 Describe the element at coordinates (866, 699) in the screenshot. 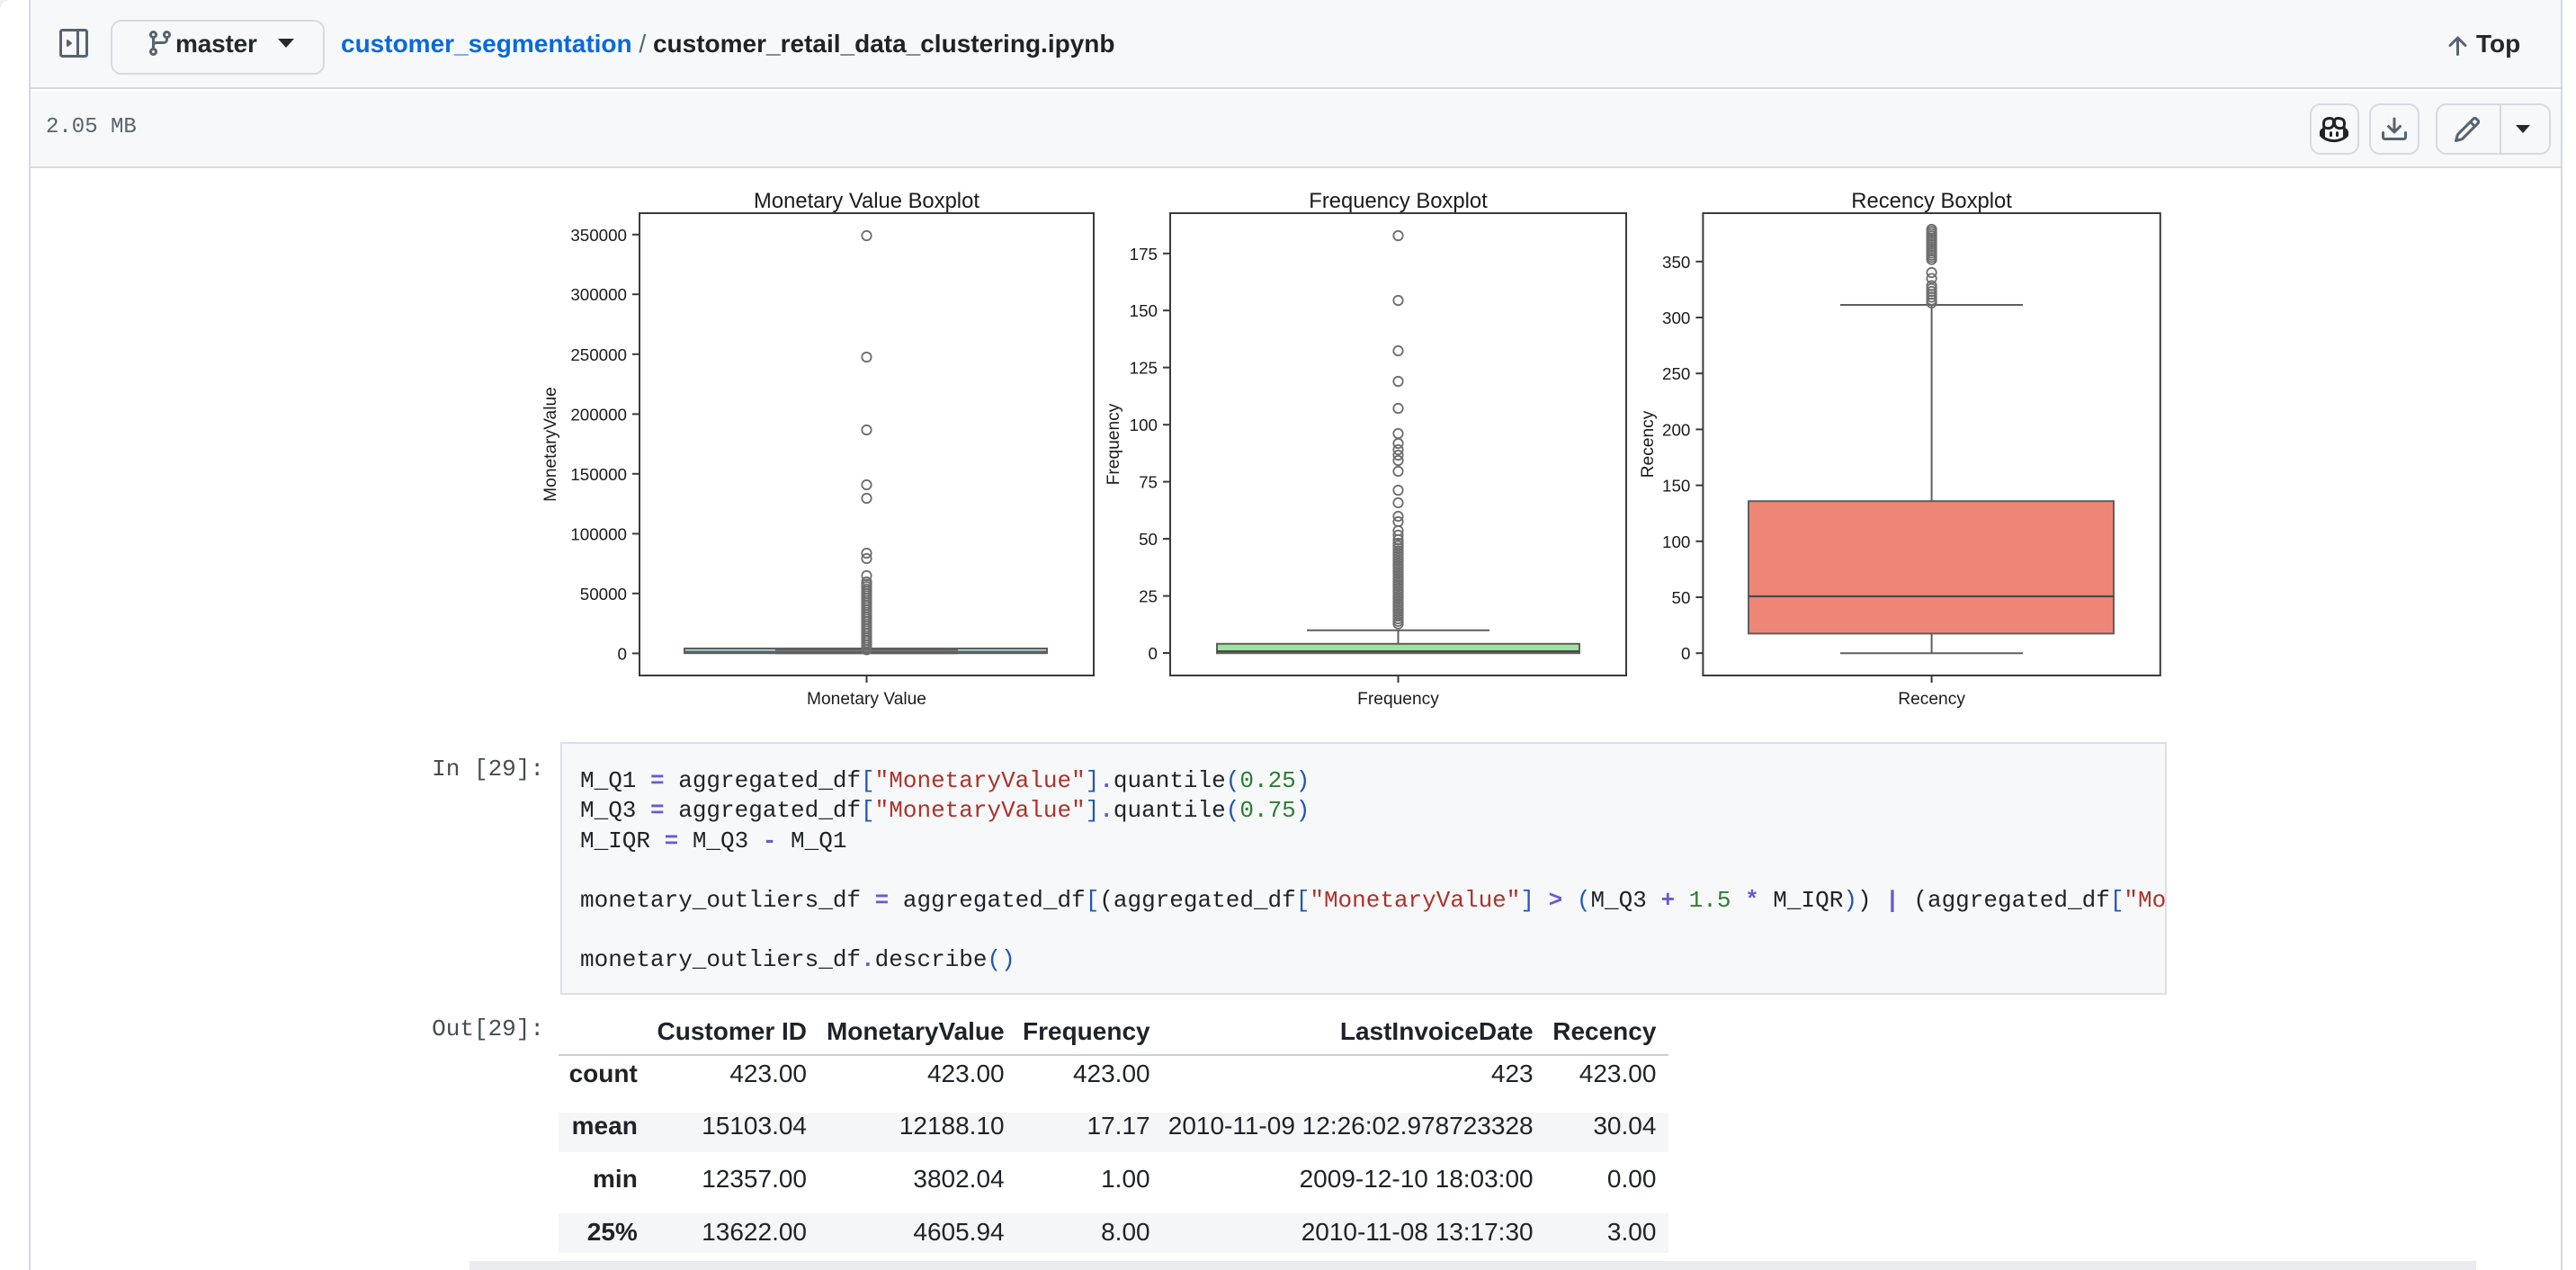

I see `svg-text: Monetary Value` at that location.